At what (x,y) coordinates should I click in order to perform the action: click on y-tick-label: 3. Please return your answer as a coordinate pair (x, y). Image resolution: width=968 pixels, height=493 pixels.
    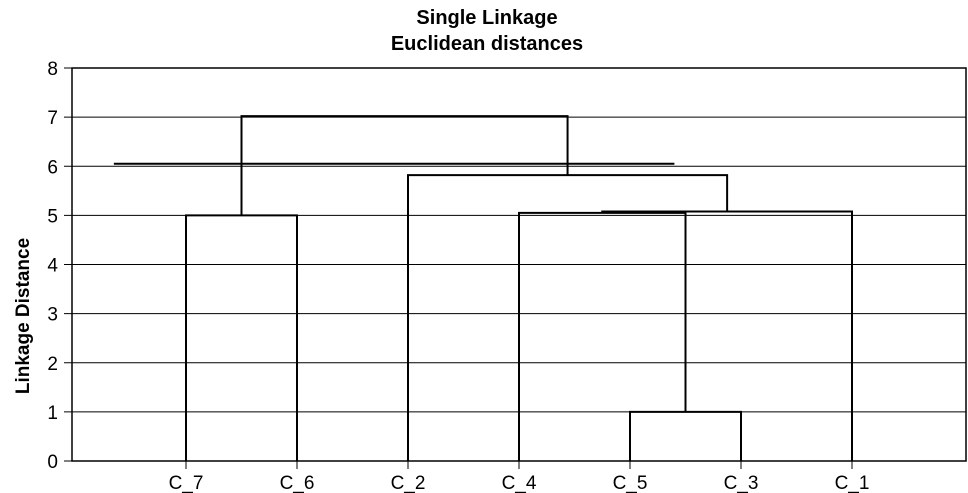
    Looking at the image, I should click on (52, 315).